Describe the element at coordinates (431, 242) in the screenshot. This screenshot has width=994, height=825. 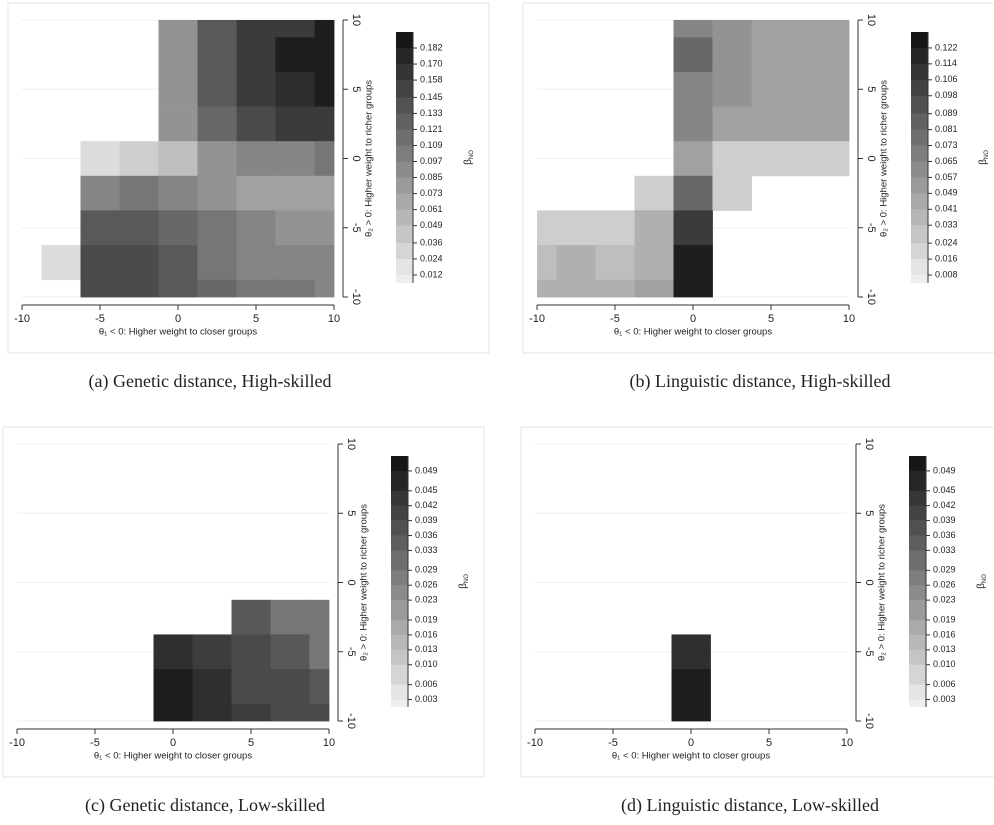
I see `colorbar-tick-label: 0.036` at that location.